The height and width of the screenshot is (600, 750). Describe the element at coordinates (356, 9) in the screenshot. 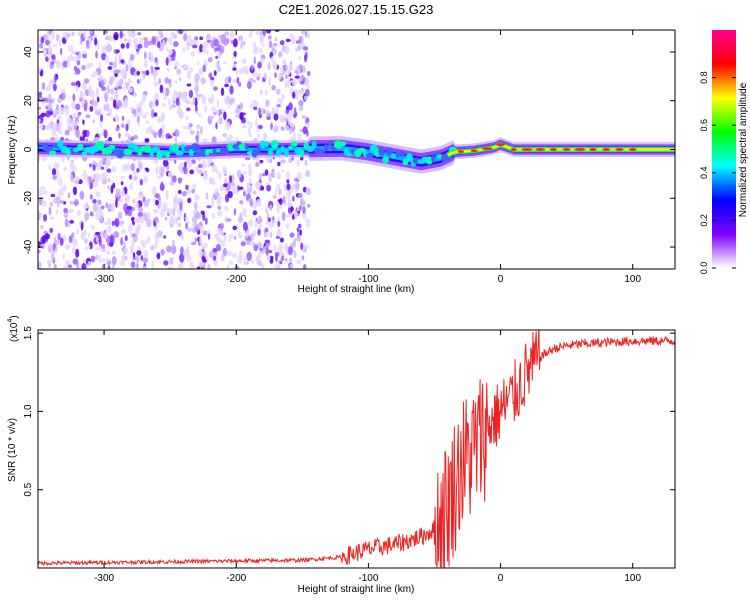

I see `chart-title: C2E1.2026.027.15.15.G23` at that location.